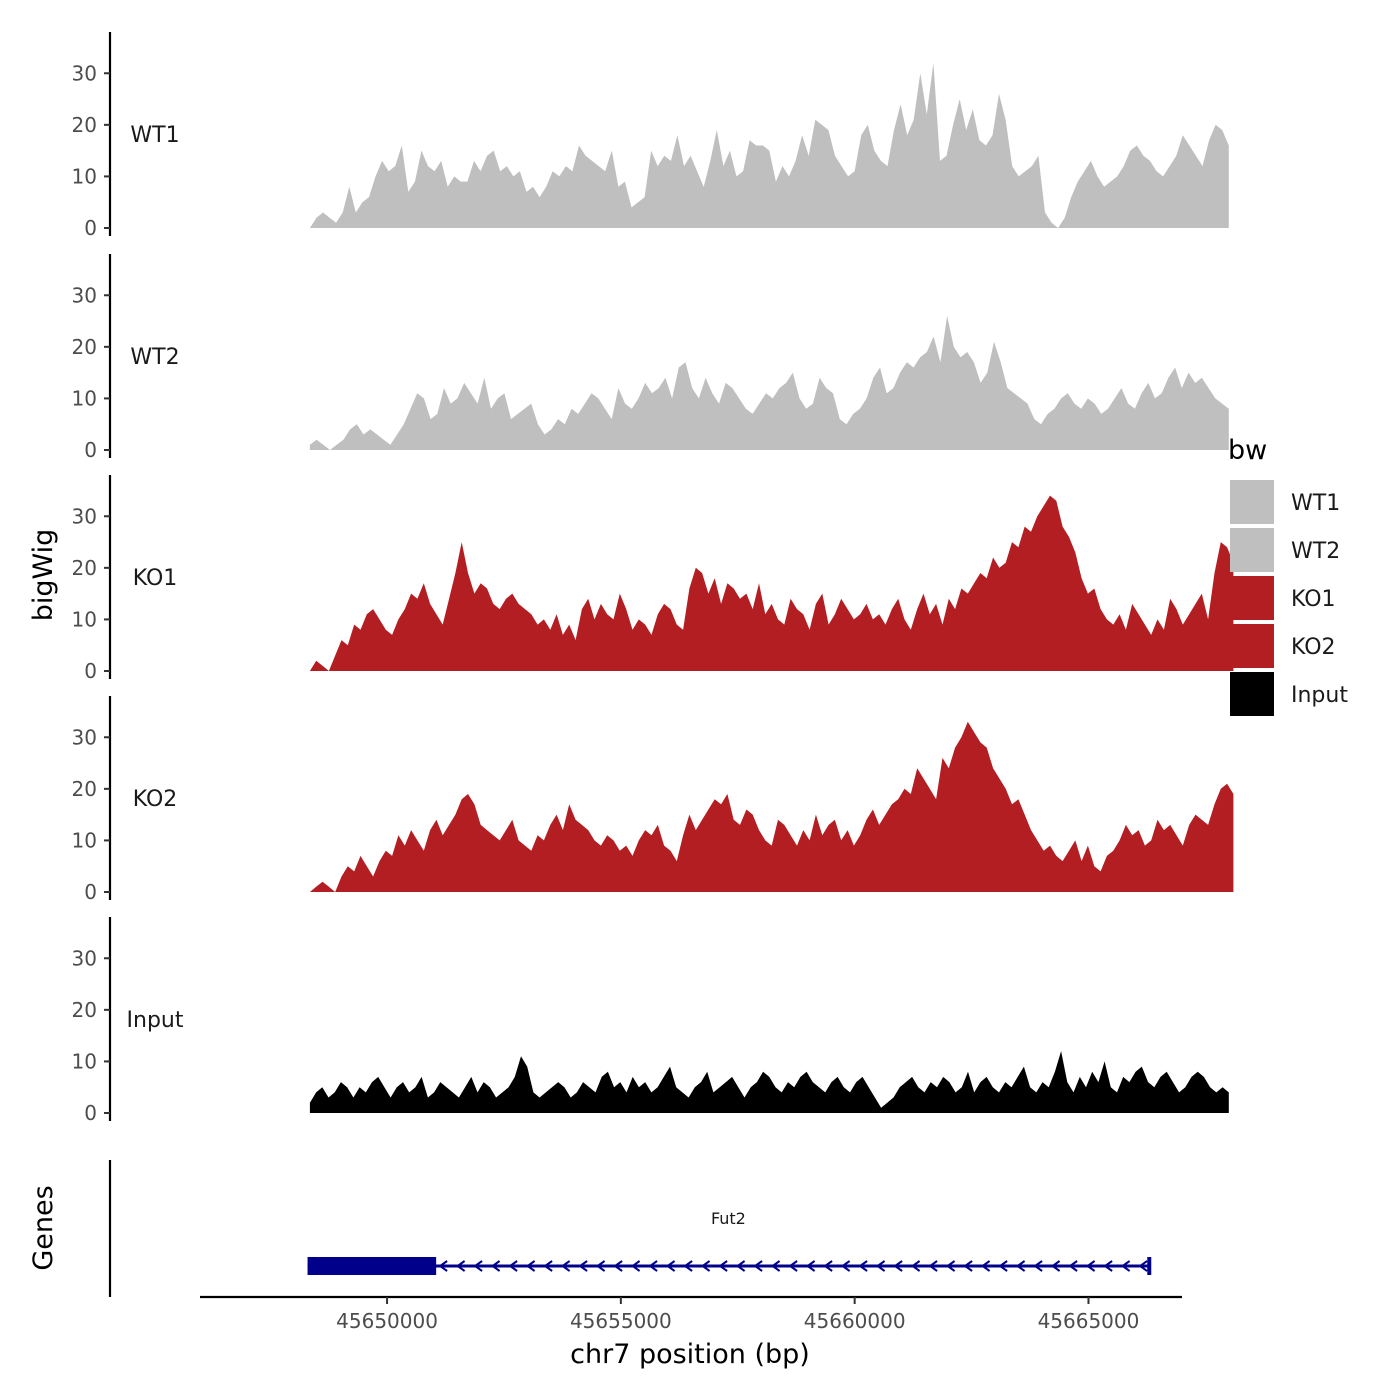  I want to click on legend-label: KO1, so click(1313, 599).